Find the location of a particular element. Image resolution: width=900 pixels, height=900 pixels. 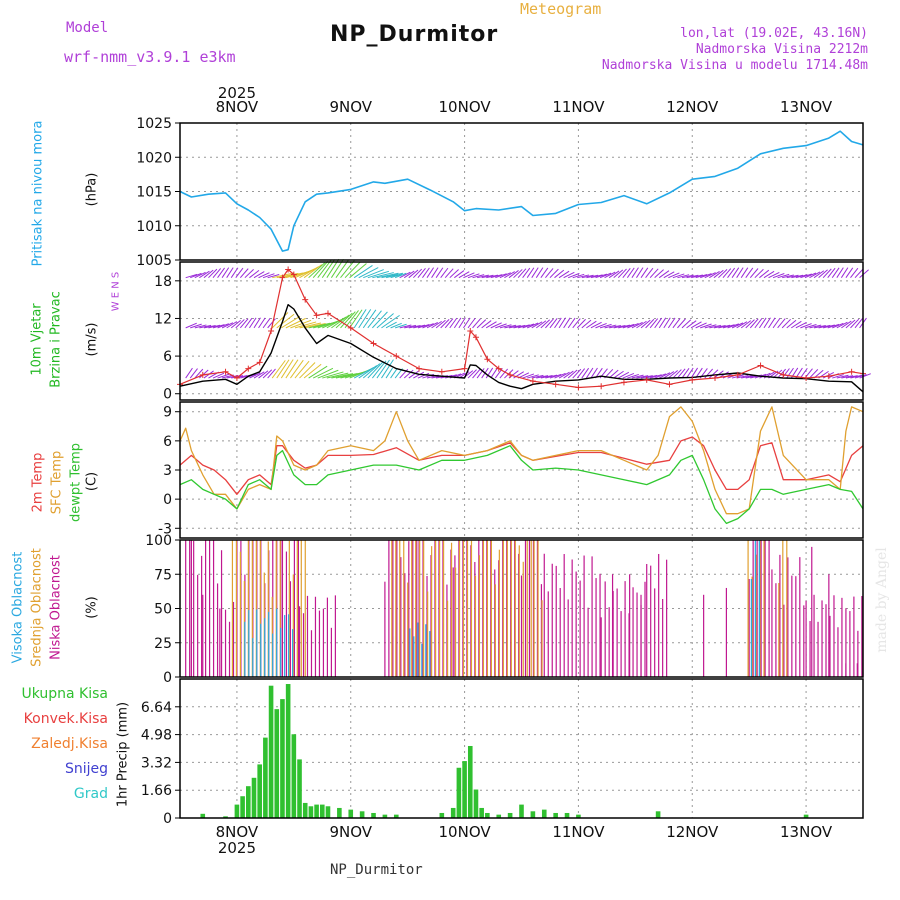

temp-tick-label: 9 is located at coordinates (167, 413).